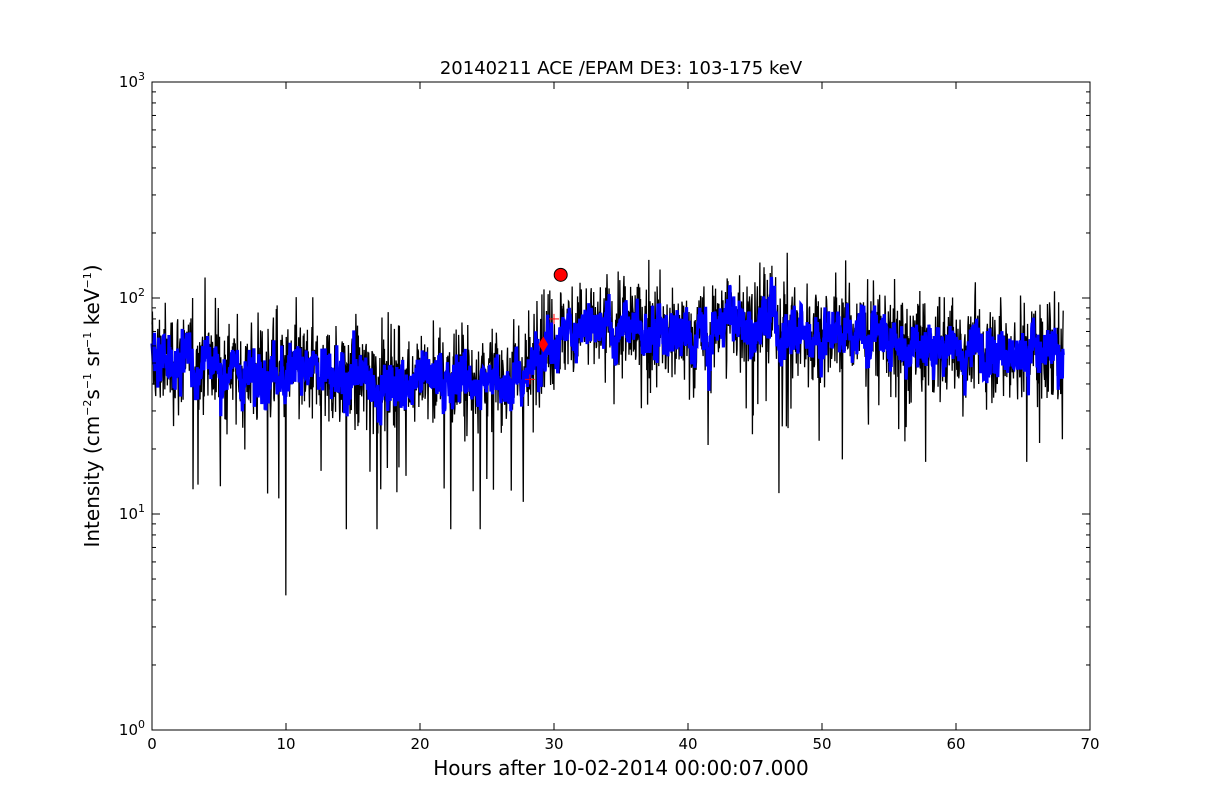 Image resolution: width=1212 pixels, height=812 pixels. Describe the element at coordinates (285, 744) in the screenshot. I see `x-tick-label: 10` at that location.